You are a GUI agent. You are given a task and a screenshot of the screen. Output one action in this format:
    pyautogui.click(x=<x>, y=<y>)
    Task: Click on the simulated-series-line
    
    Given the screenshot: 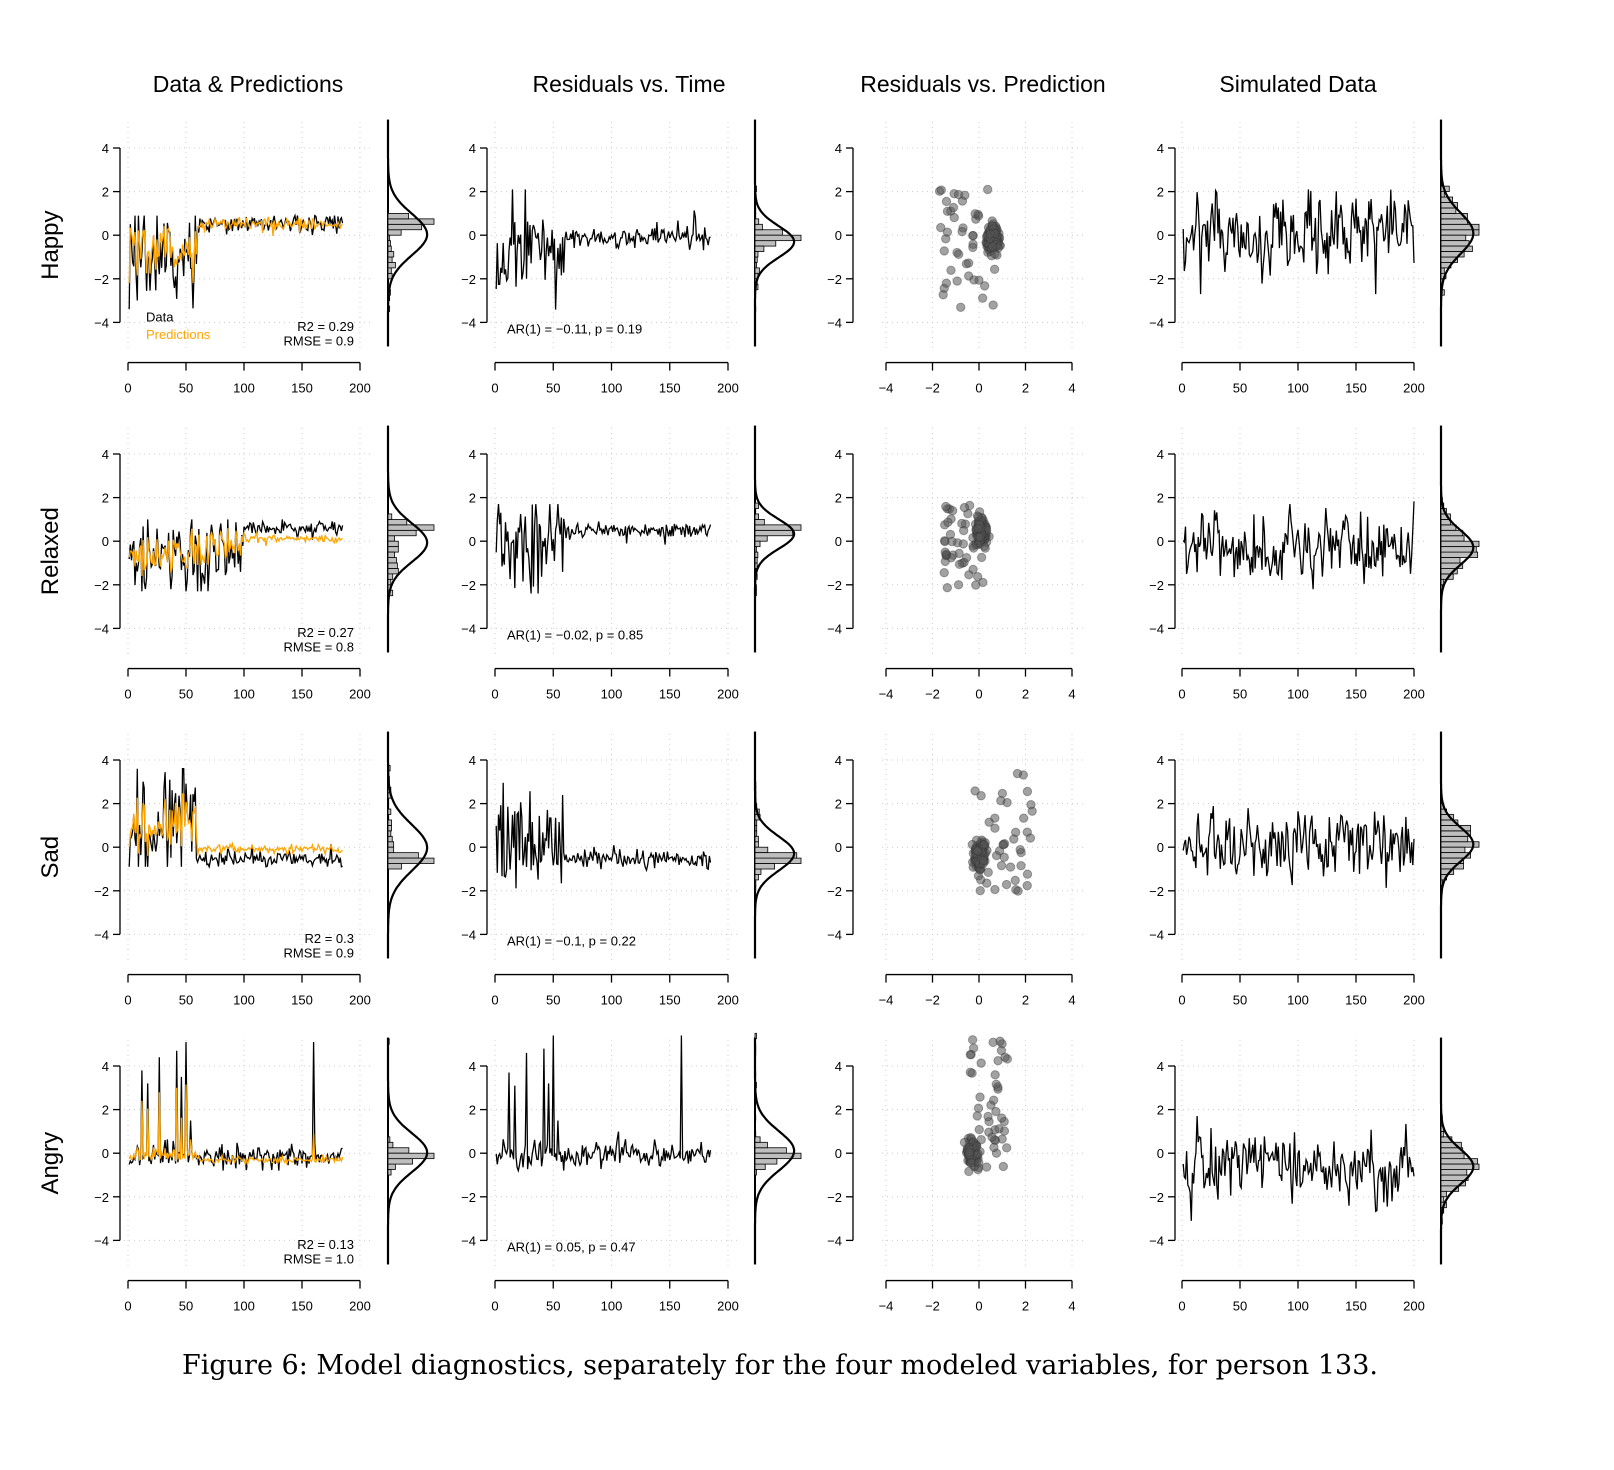 What is the action you would take?
    pyautogui.click(x=1298, y=846)
    